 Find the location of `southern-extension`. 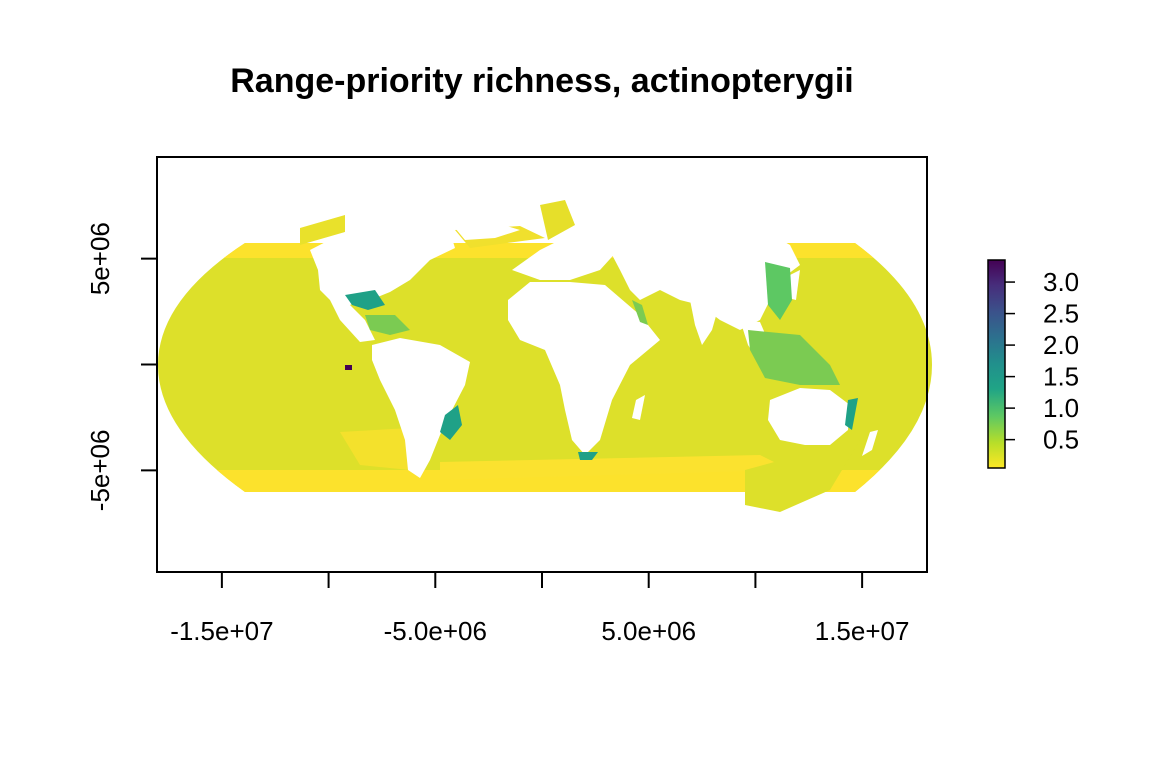

southern-extension is located at coordinates (802, 476).